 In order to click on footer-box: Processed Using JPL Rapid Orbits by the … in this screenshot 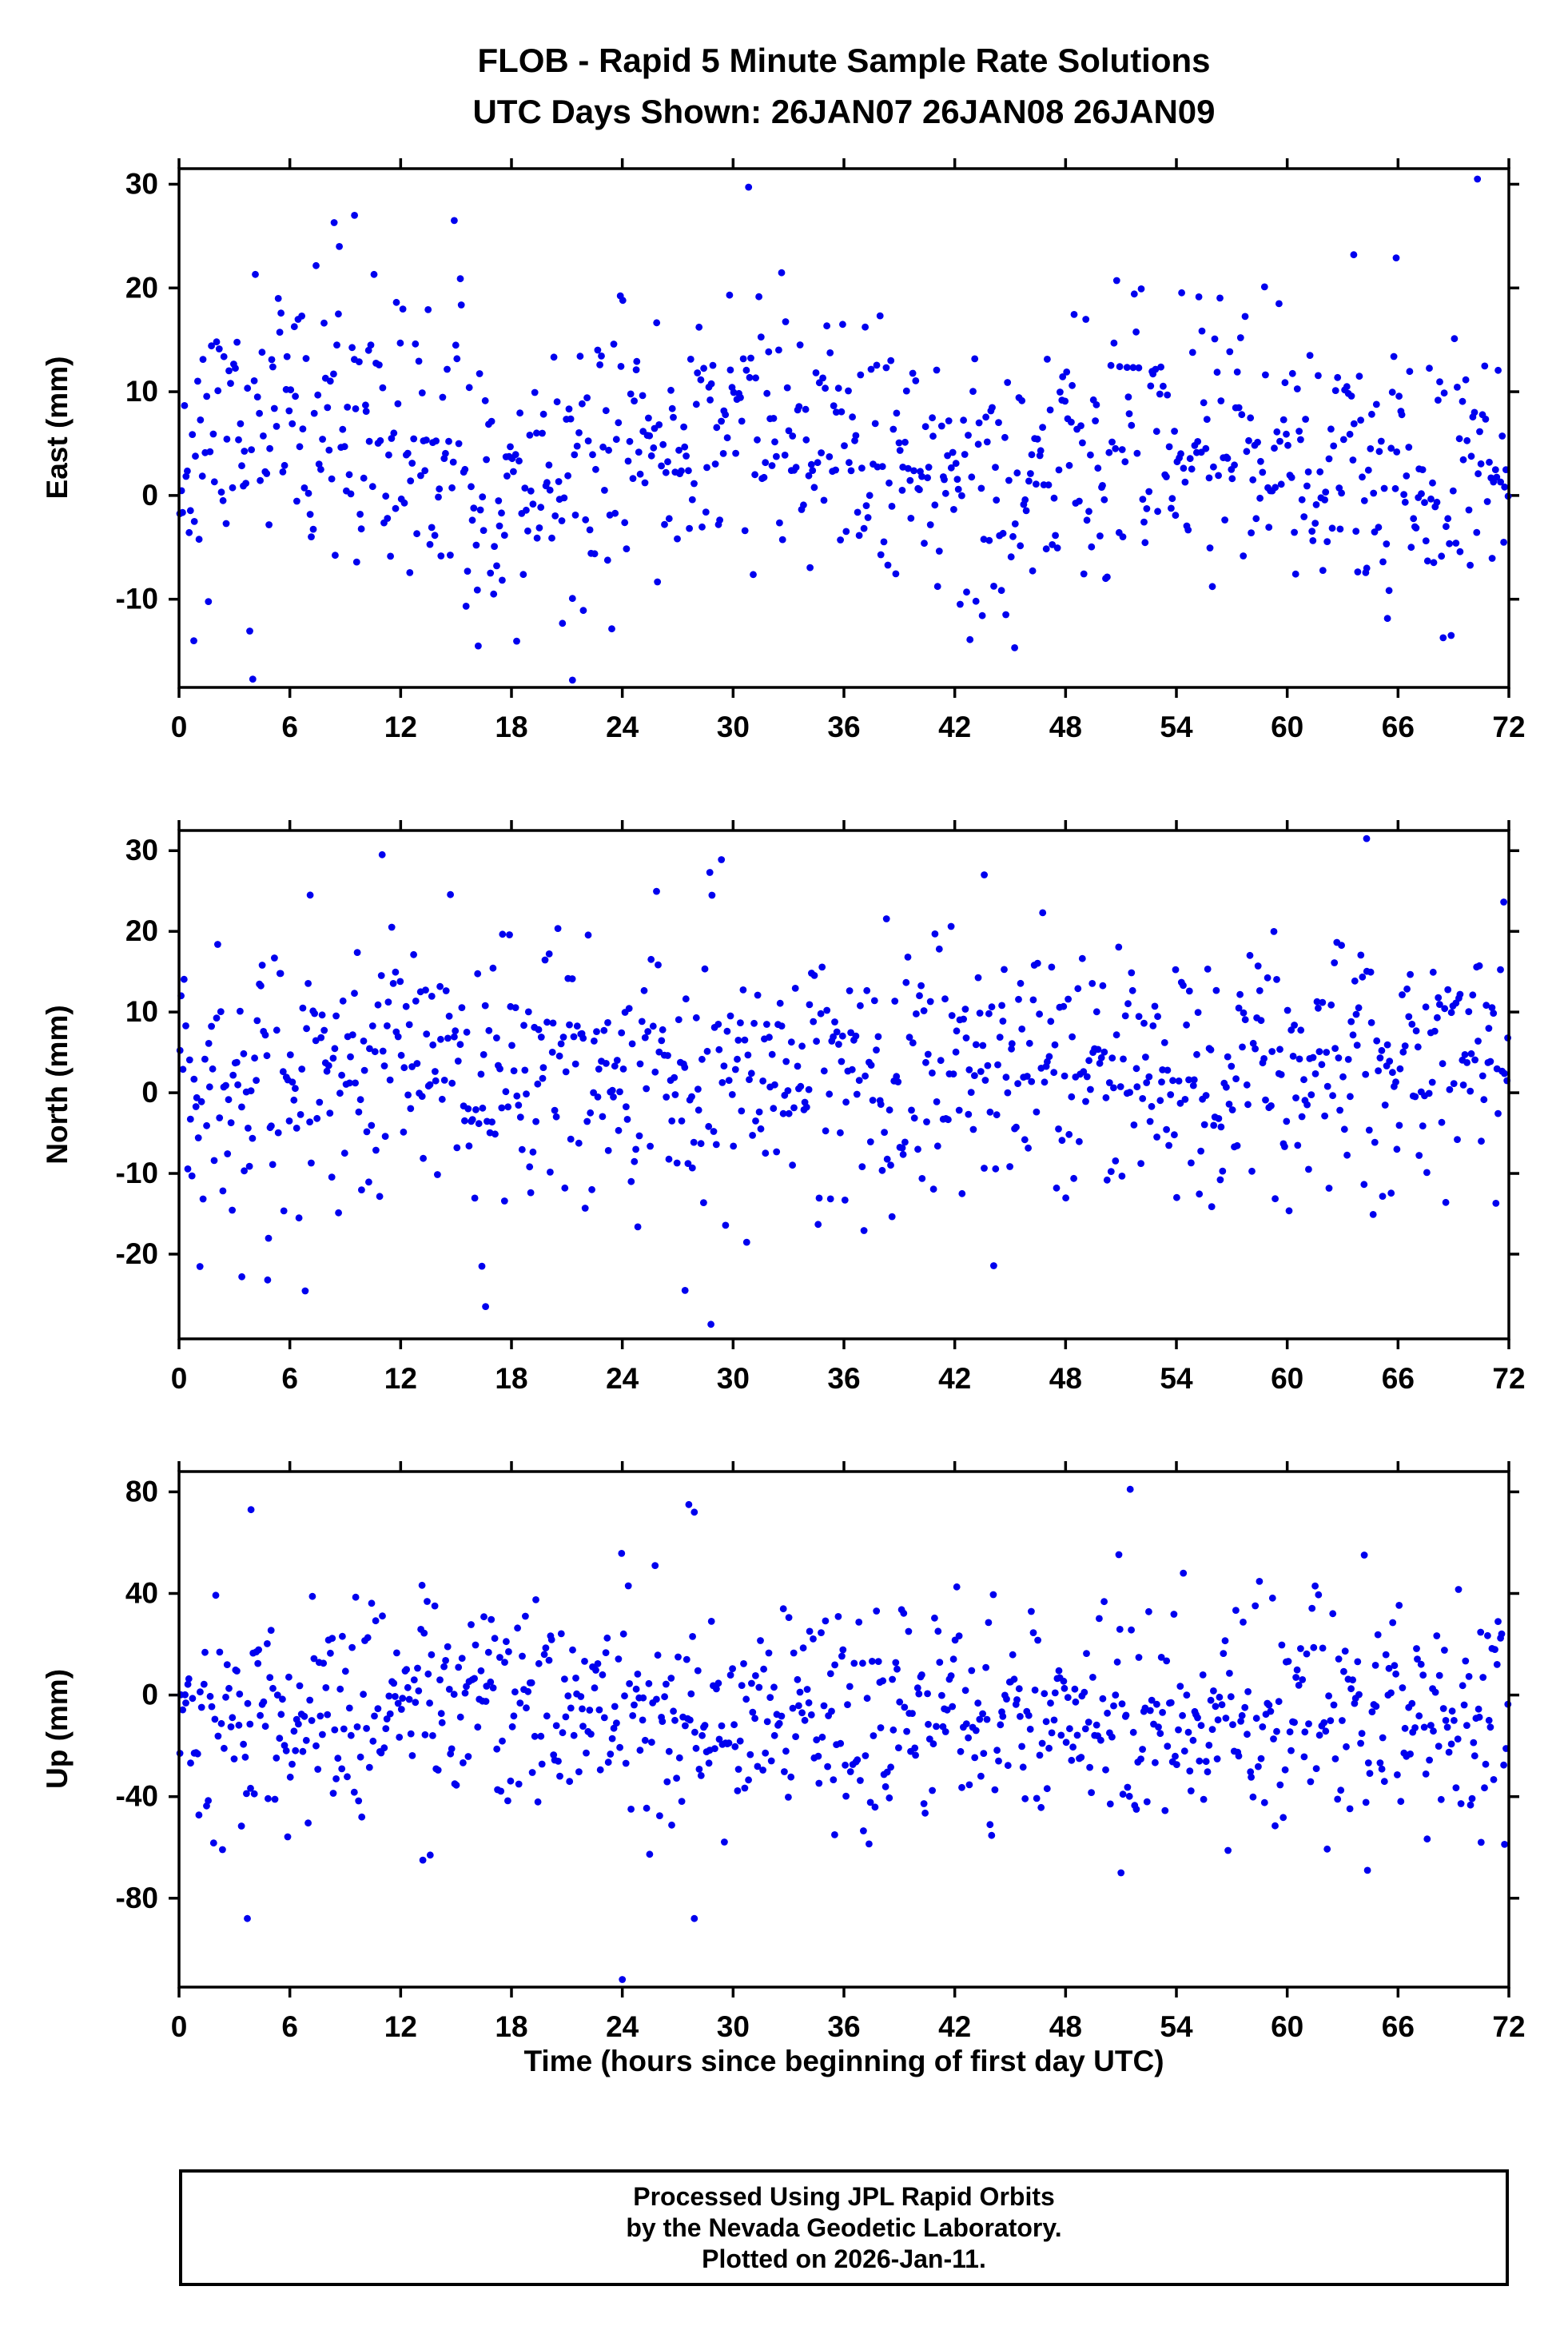, I will do `click(844, 2227)`.